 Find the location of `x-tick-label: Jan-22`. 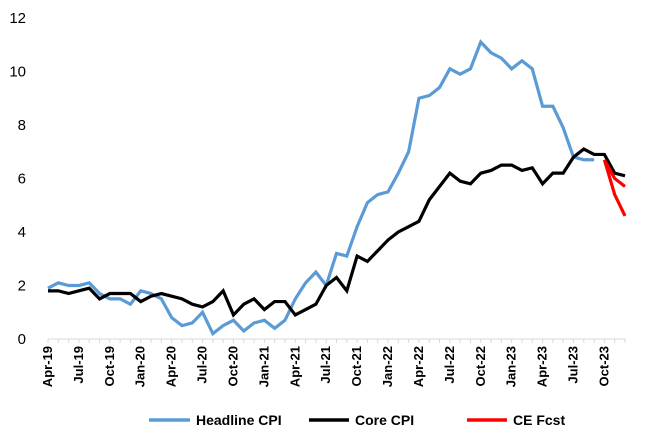

x-tick-label: Jan-22 is located at coordinates (387, 366).